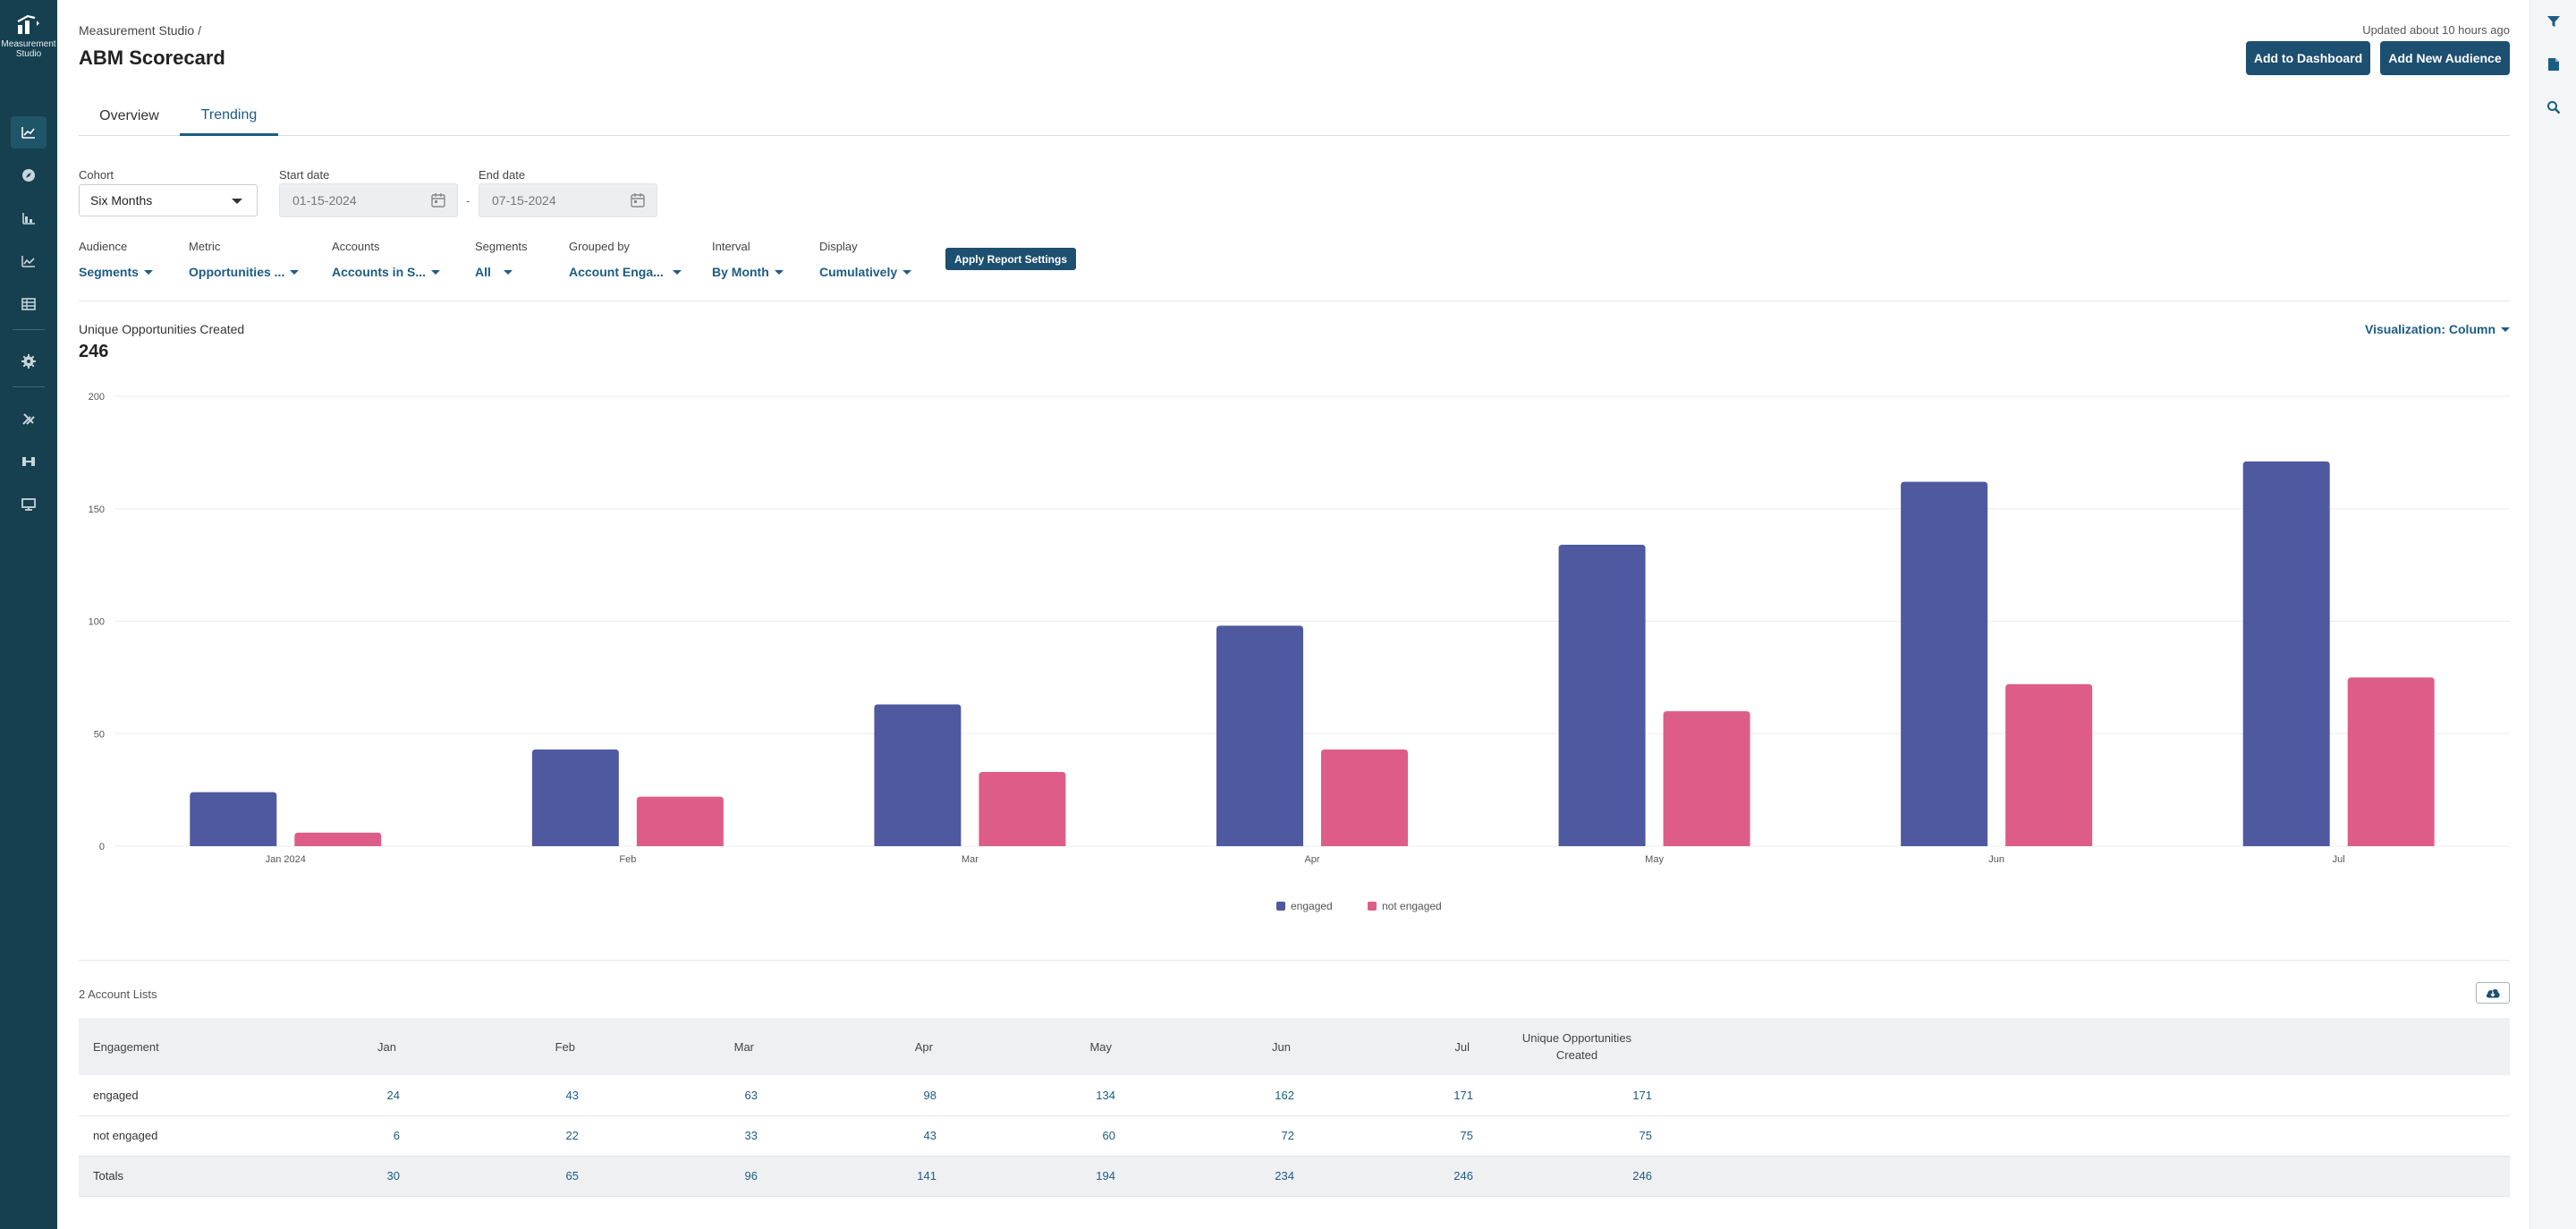  I want to click on table-cell: 60, so click(1108, 1135).